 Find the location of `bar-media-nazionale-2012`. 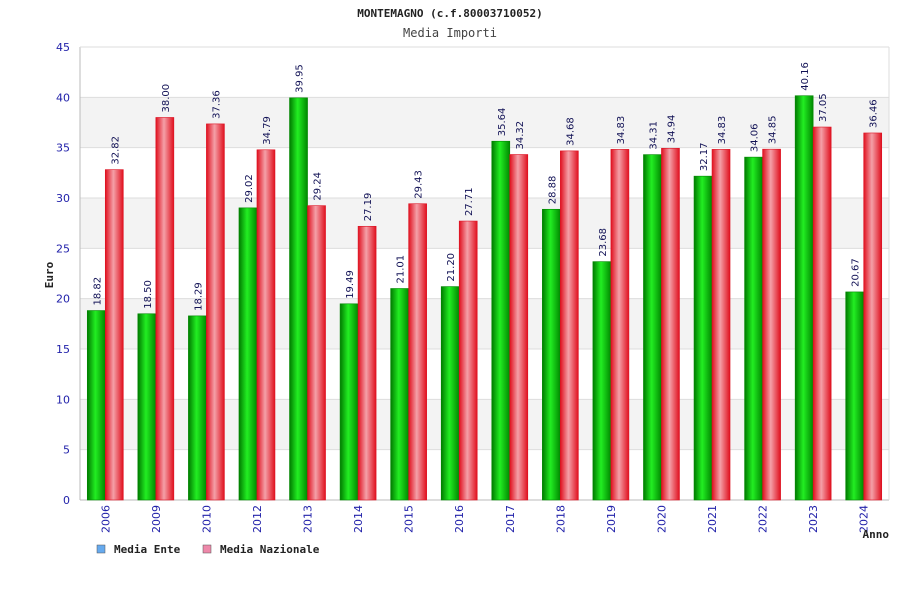

bar-media-nazionale-2012 is located at coordinates (266, 325).